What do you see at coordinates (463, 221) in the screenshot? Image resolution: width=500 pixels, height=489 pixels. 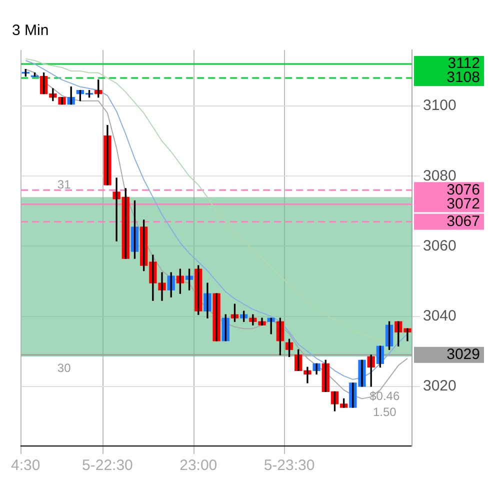 I see `ref-line-label: 3067` at bounding box center [463, 221].